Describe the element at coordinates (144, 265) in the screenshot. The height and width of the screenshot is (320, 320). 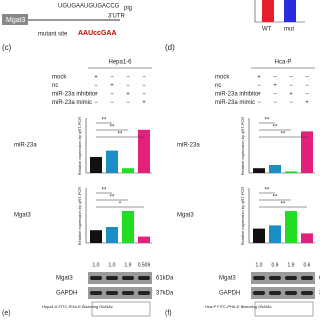
I see `ratio: 0.509` at that location.